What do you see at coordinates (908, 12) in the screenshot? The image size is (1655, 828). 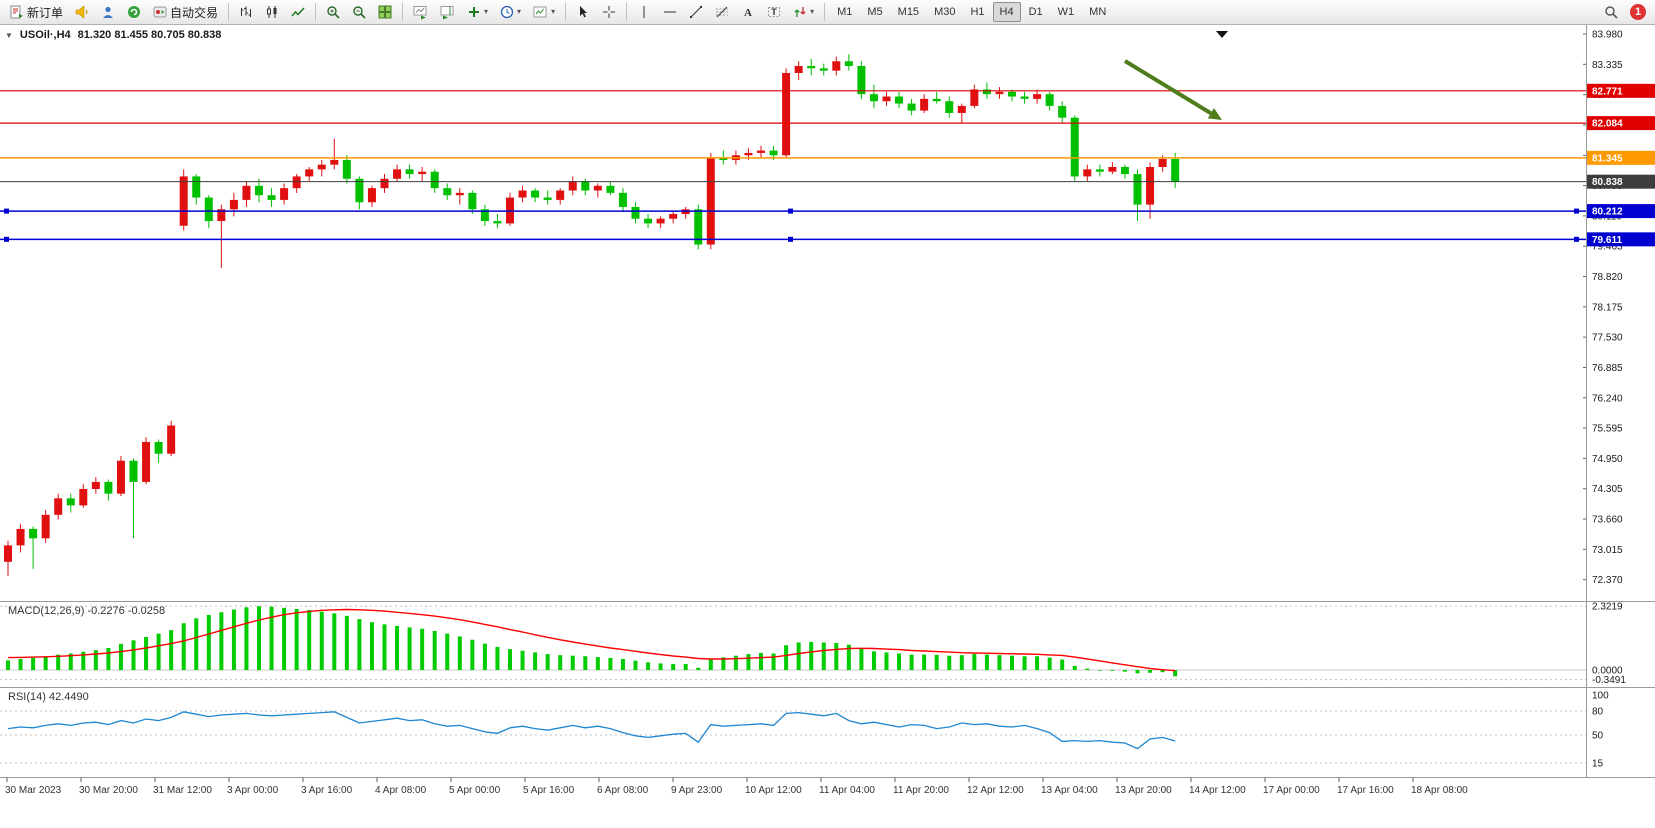 I see `timeframe-m15-button: M15` at bounding box center [908, 12].